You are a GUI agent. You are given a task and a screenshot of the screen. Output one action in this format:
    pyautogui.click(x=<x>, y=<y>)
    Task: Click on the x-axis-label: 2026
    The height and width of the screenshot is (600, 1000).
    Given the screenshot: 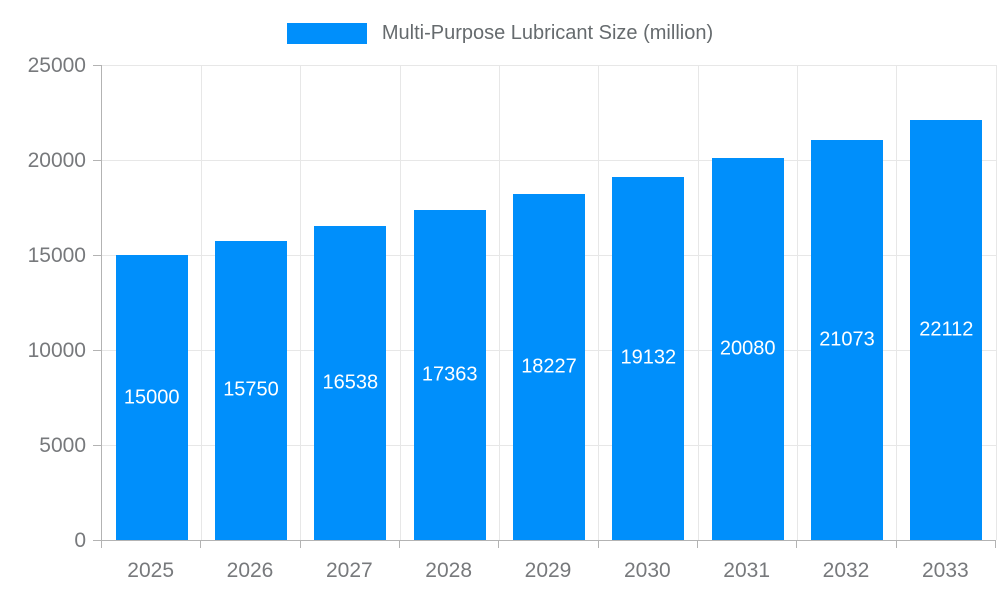 What is the action you would take?
    pyautogui.click(x=250, y=570)
    